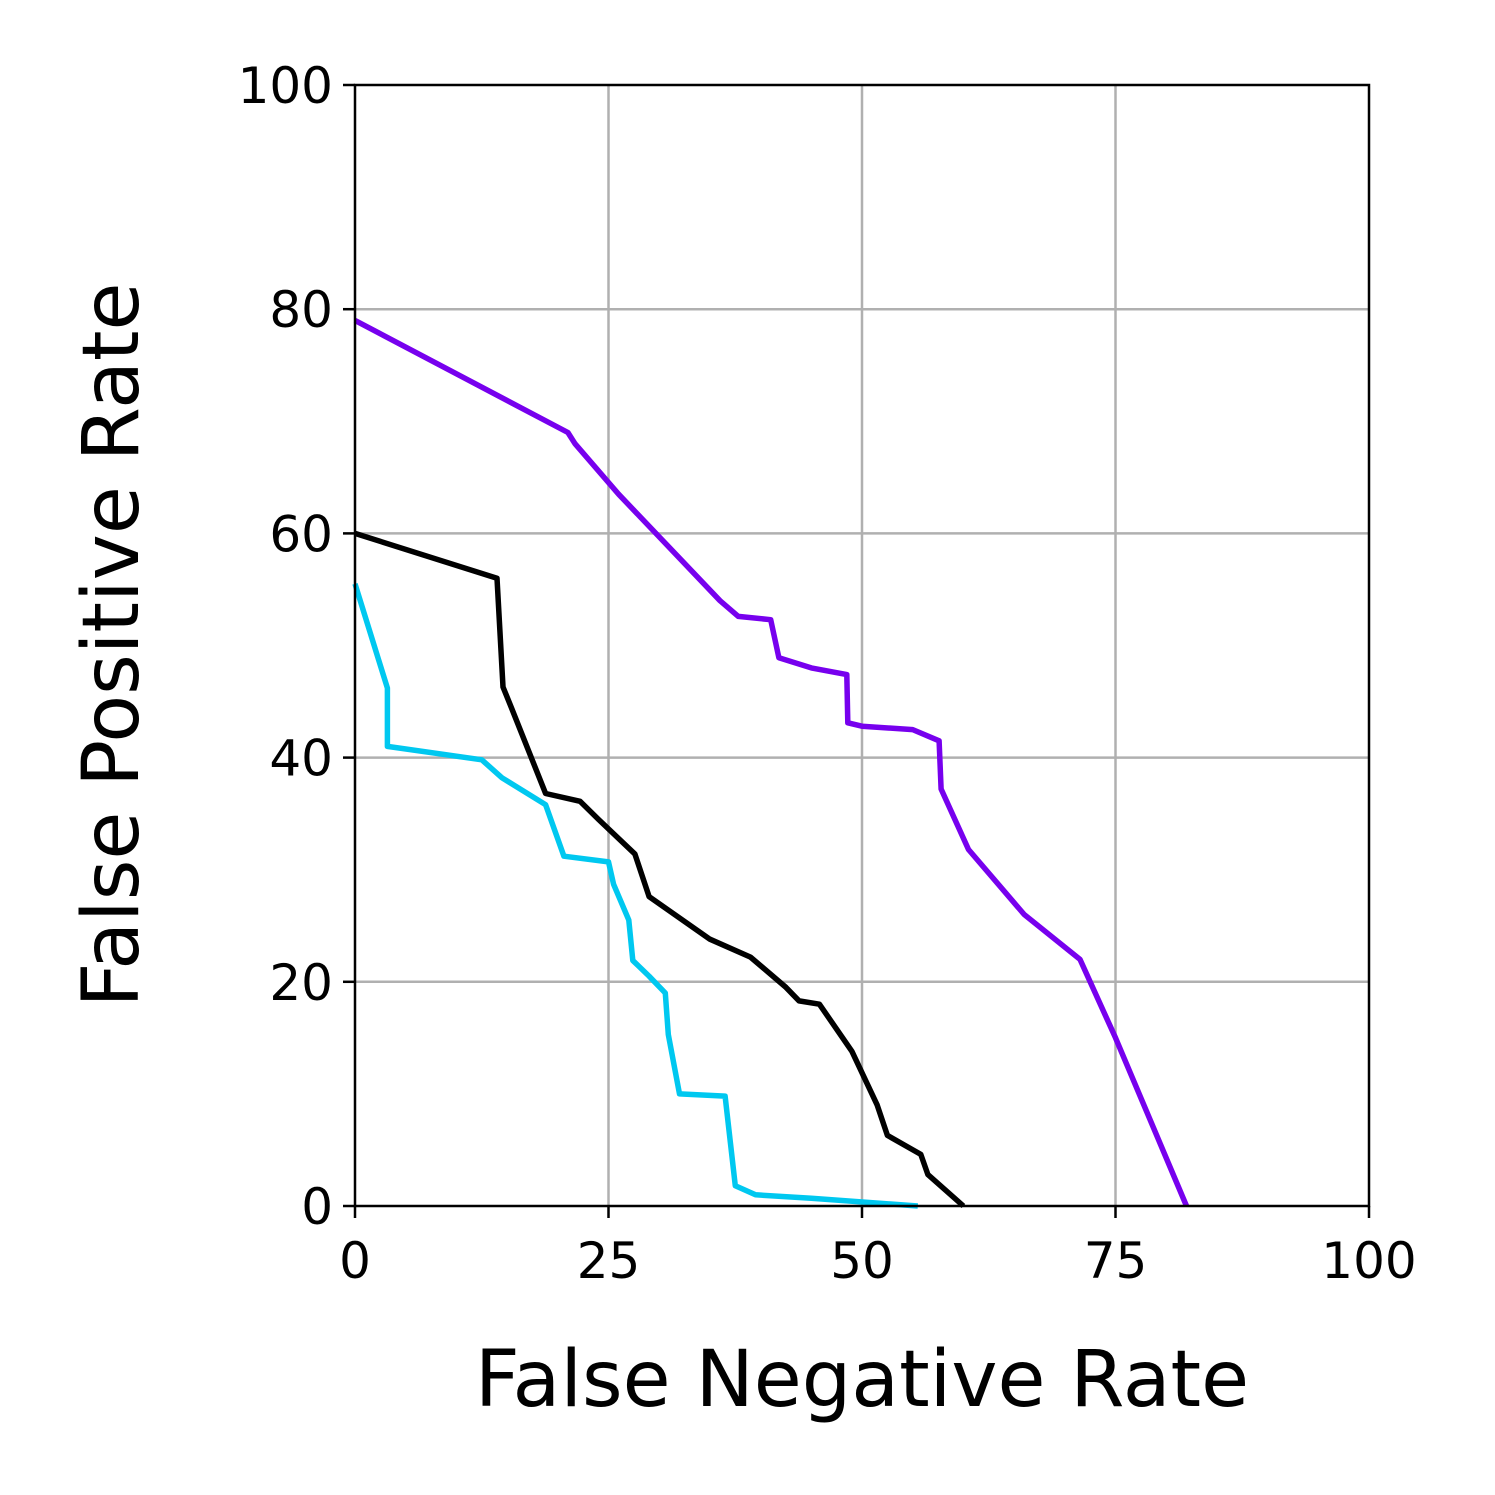  I want to click on x-tick-label: 0, so click(355, 1261).